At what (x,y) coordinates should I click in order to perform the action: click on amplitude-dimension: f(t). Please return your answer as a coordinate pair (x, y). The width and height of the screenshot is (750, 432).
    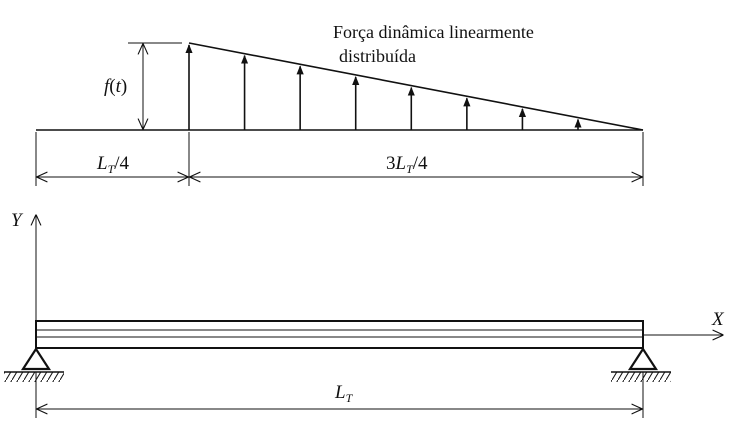
    Looking at the image, I should click on (143, 86).